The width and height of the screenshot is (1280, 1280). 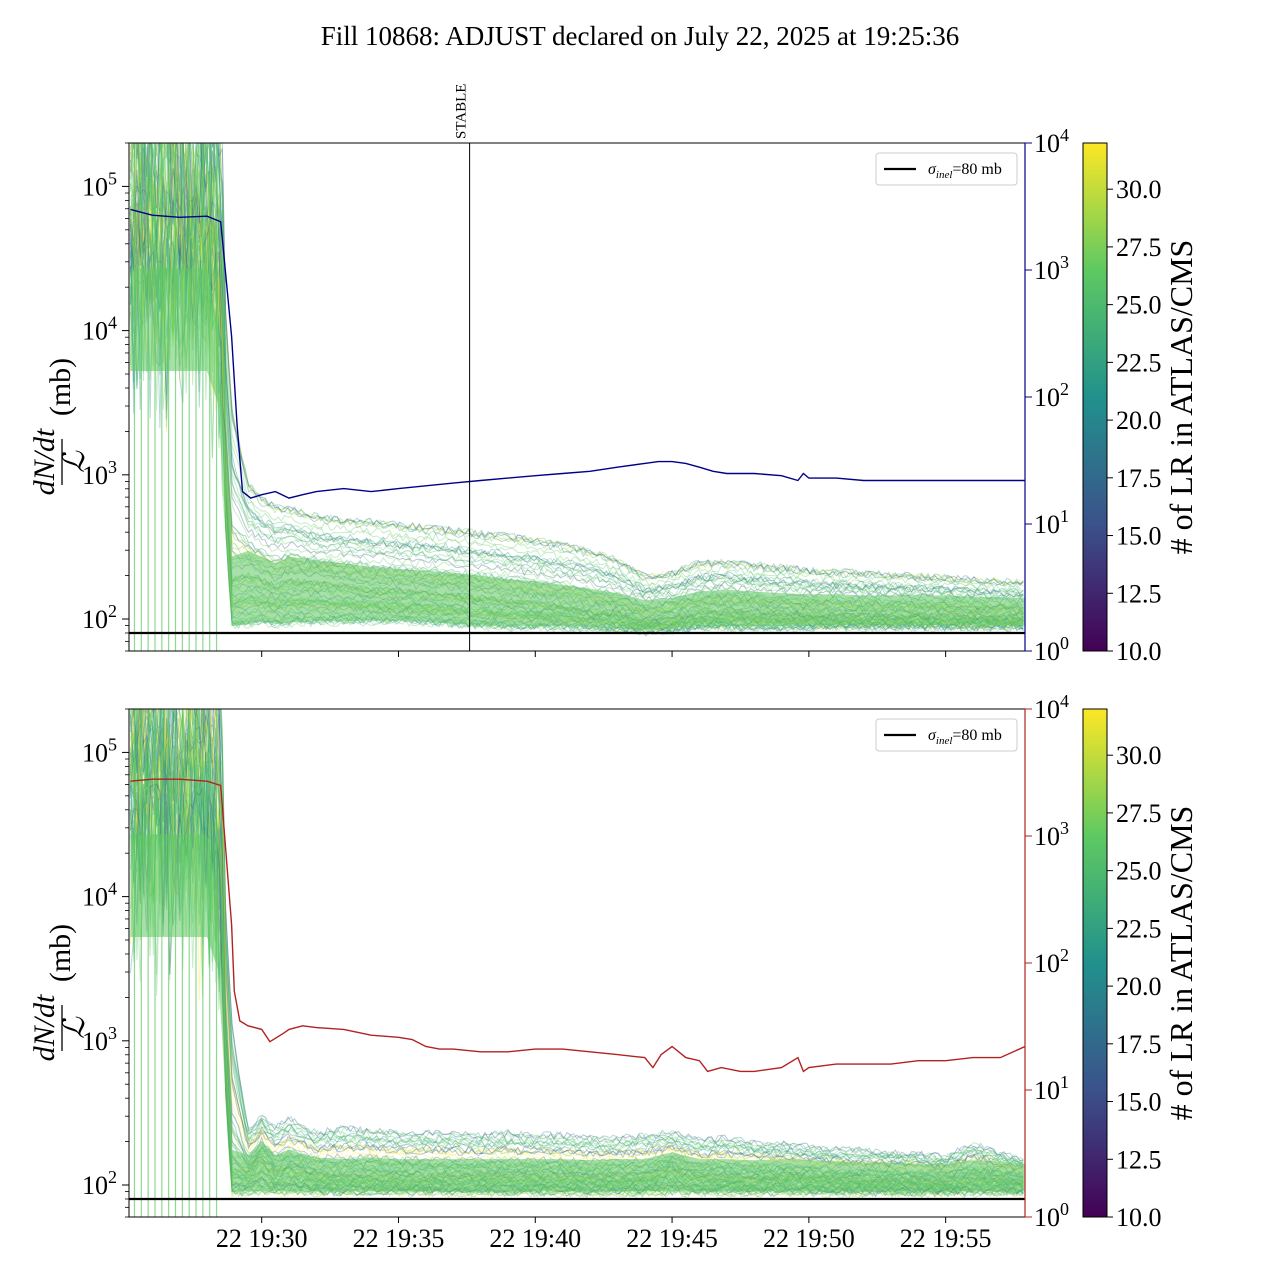 What do you see at coordinates (1139, 593) in the screenshot?
I see `colorbar-tick-label: 12.5` at bounding box center [1139, 593].